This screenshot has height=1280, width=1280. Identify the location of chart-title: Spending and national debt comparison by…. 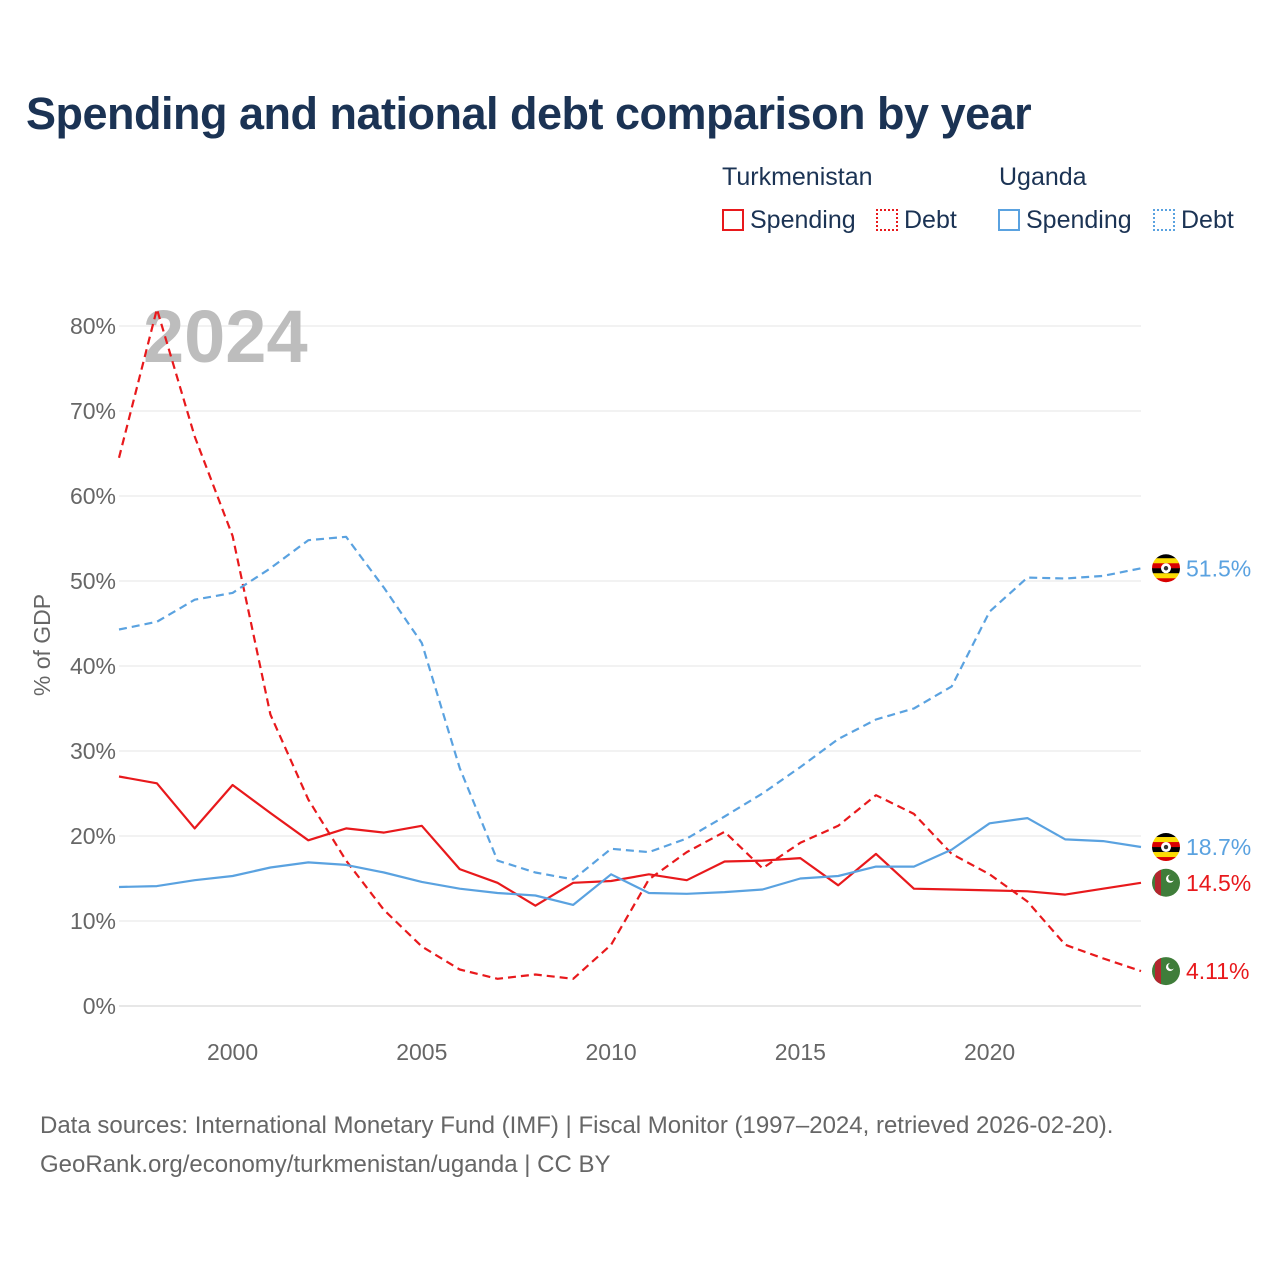
(529, 113).